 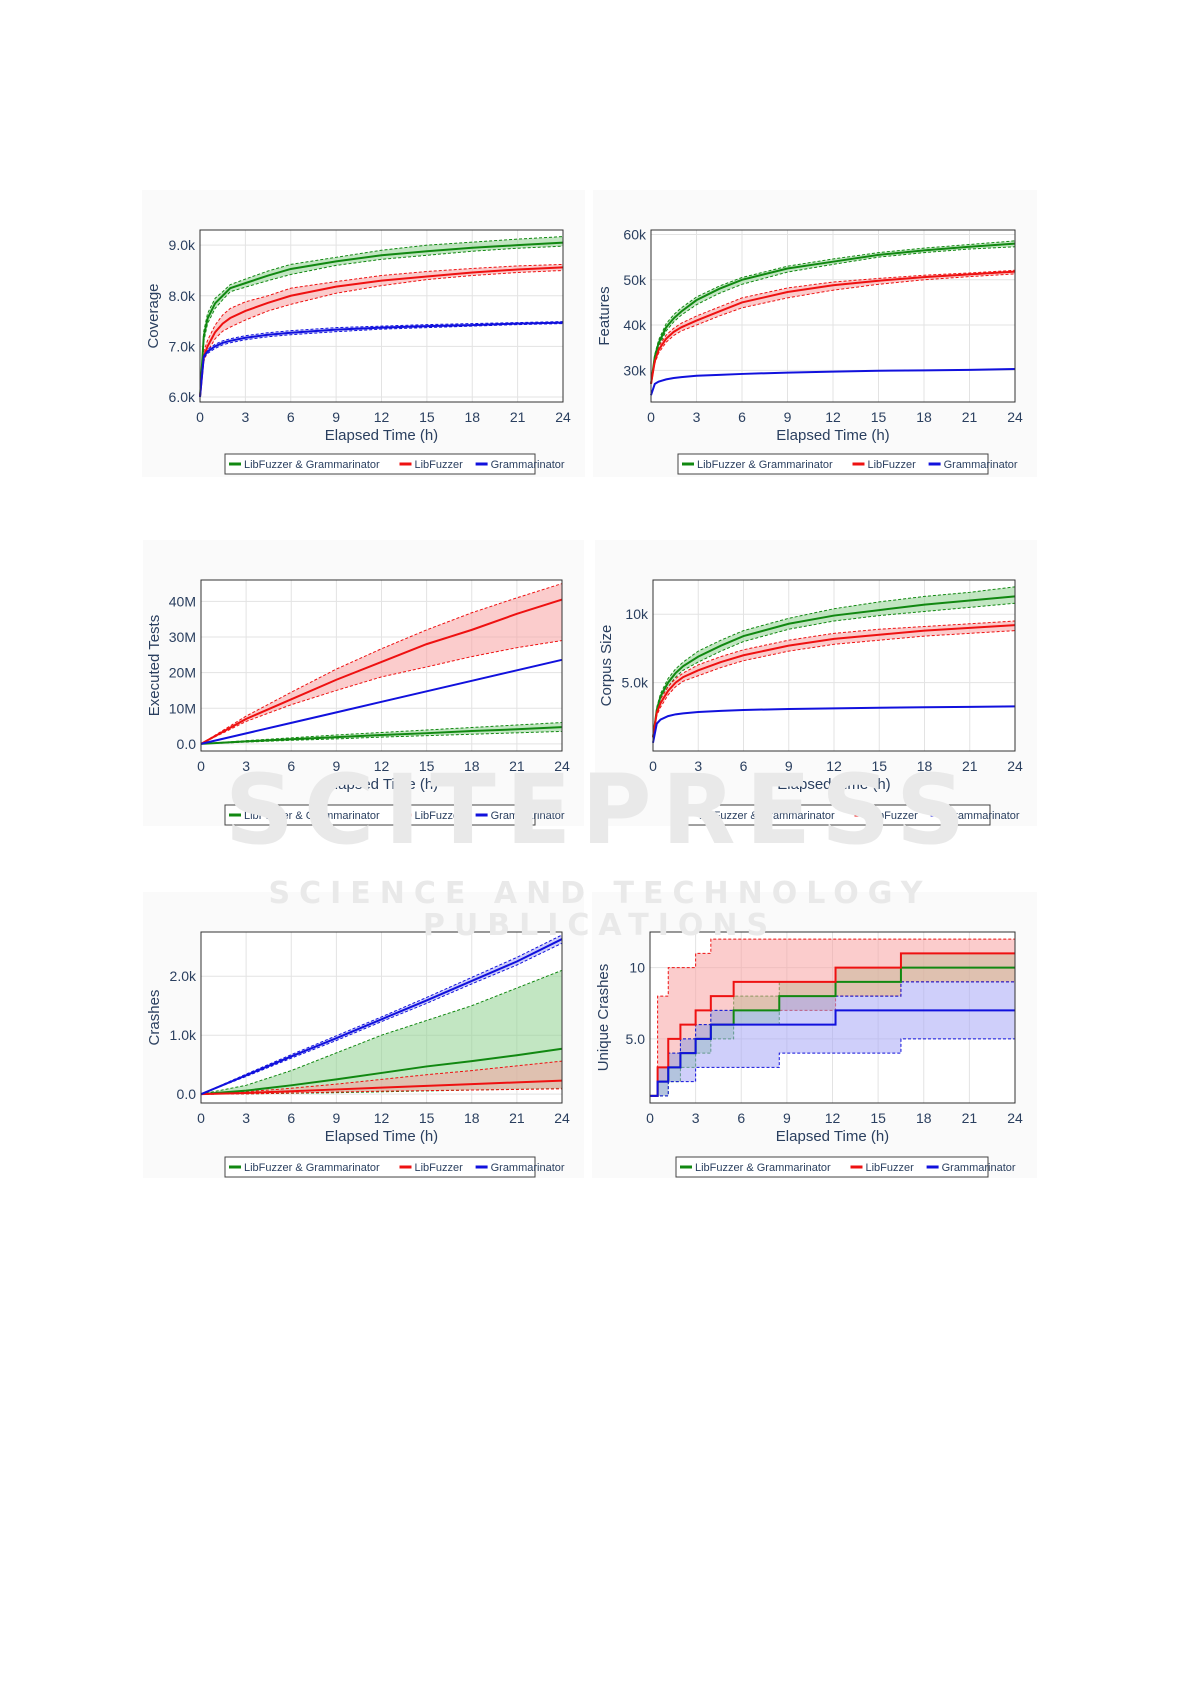 What do you see at coordinates (336, 766) in the screenshot?
I see `x-tick-label: 9` at bounding box center [336, 766].